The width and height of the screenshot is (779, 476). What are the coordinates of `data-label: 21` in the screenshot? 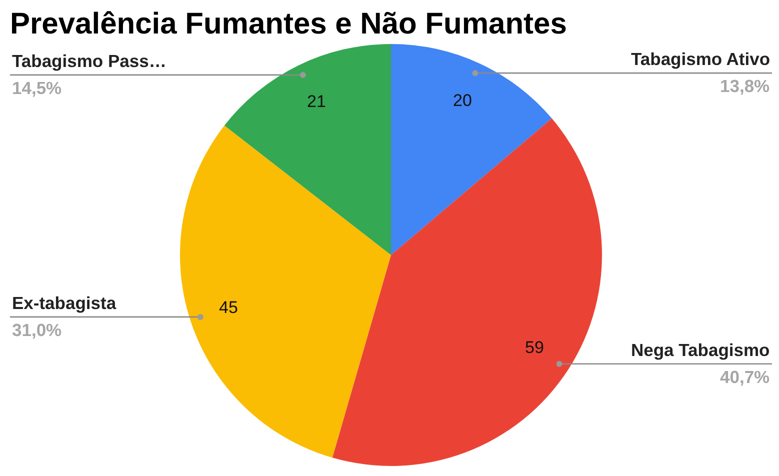 It's located at (316, 101).